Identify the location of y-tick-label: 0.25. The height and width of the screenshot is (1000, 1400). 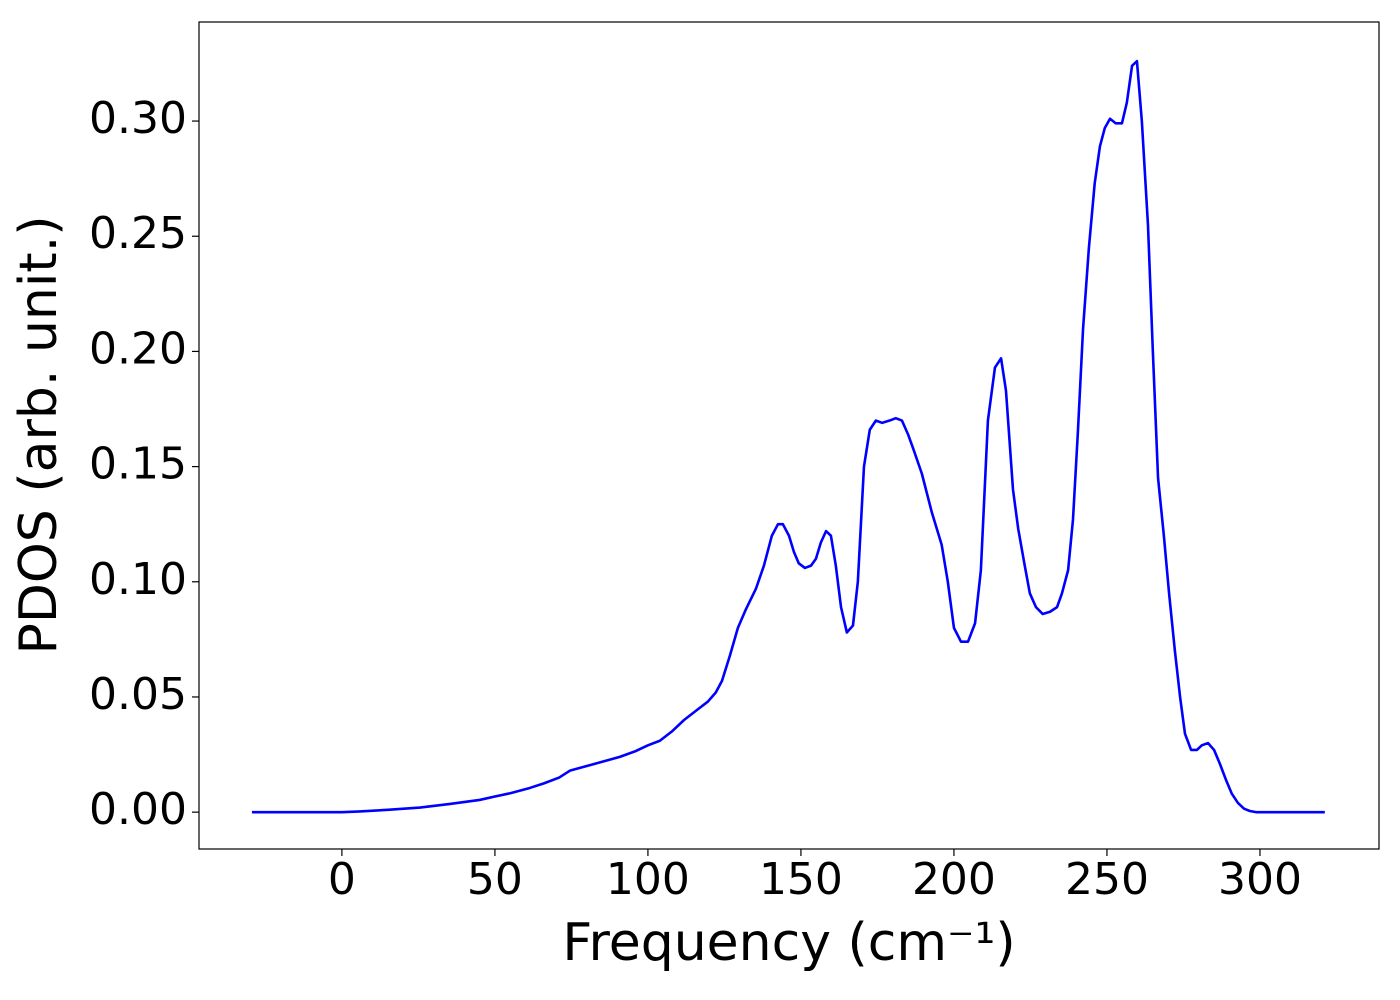
(138, 233).